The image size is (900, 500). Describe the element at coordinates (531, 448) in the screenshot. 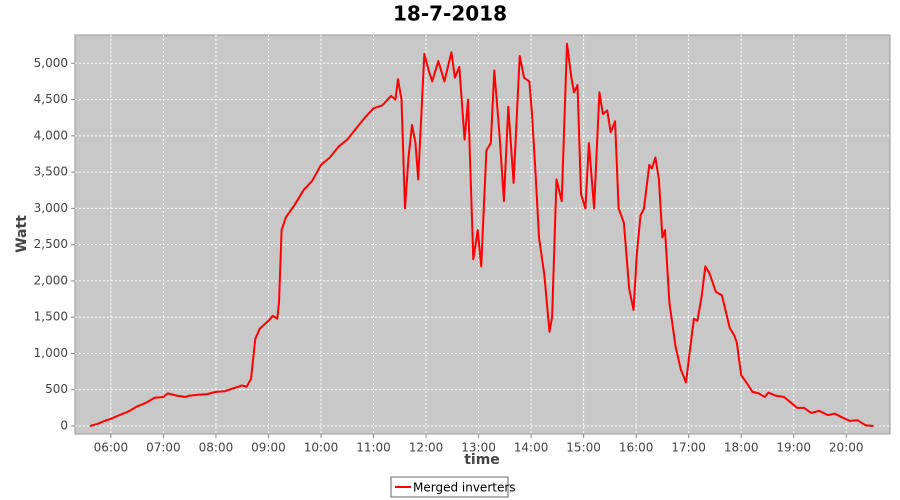

I see `x-tick-label: 14:00` at that location.